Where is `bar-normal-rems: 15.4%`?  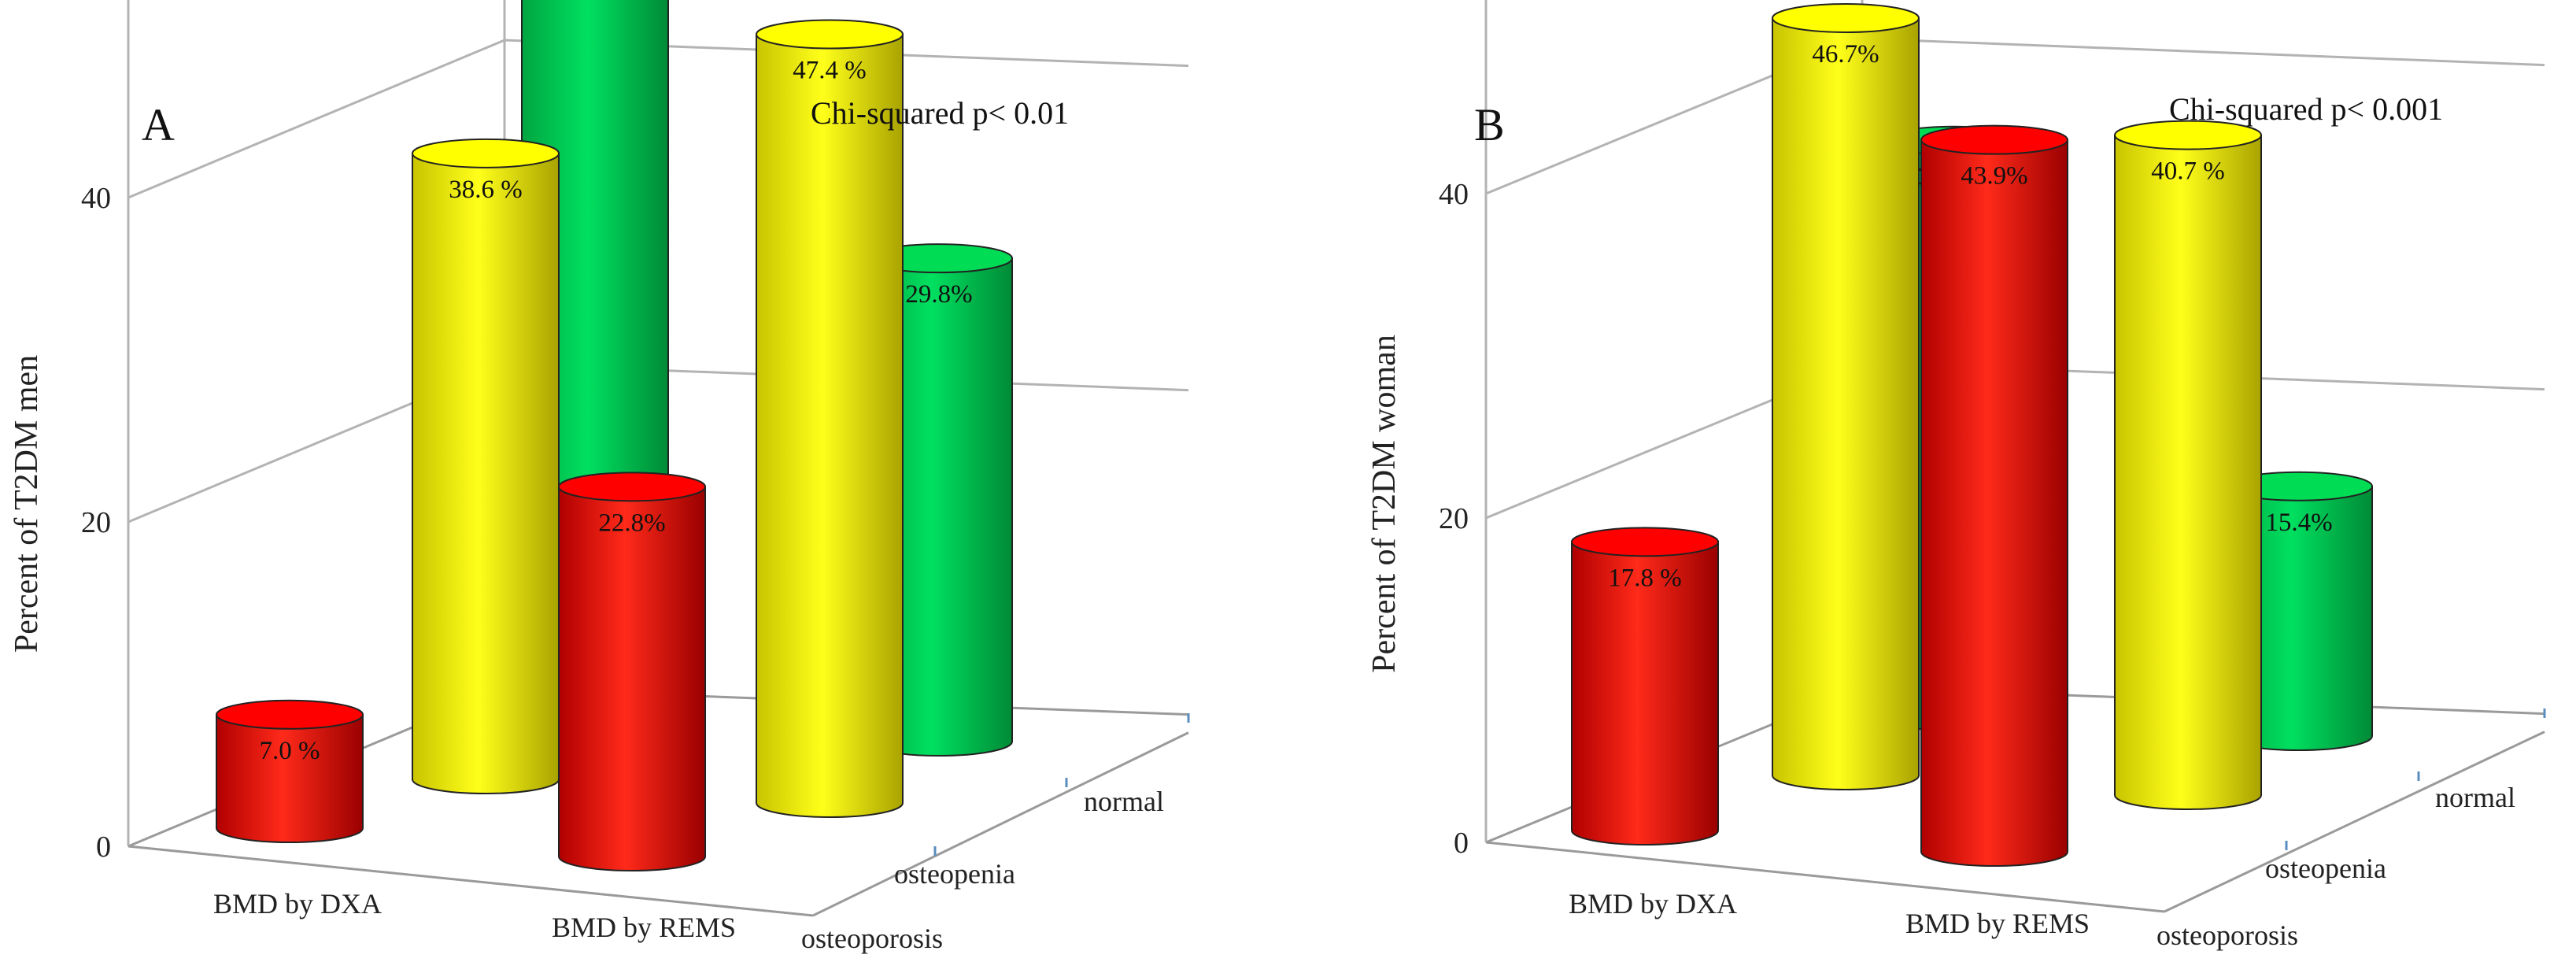 bar-normal-rems: 15.4% is located at coordinates (2299, 611).